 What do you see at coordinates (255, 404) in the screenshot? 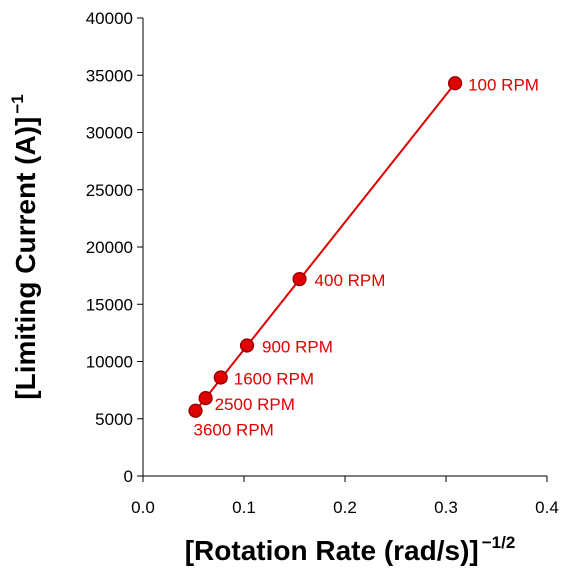
I see `data-label: 2500 RPM` at bounding box center [255, 404].